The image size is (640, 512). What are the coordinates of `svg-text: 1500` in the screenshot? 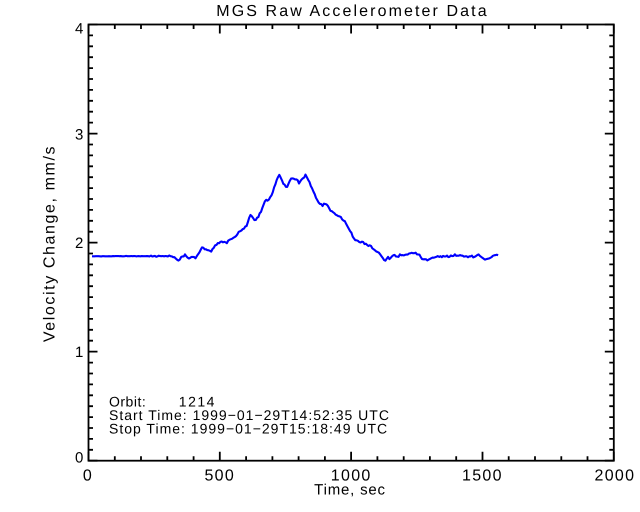 It's located at (482, 476).